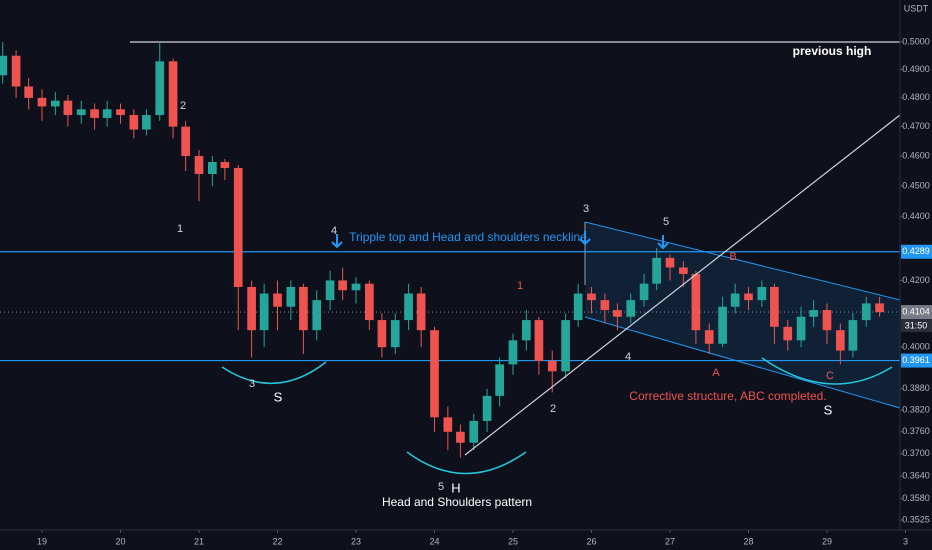  I want to click on x-tick-label: 23, so click(356, 541).